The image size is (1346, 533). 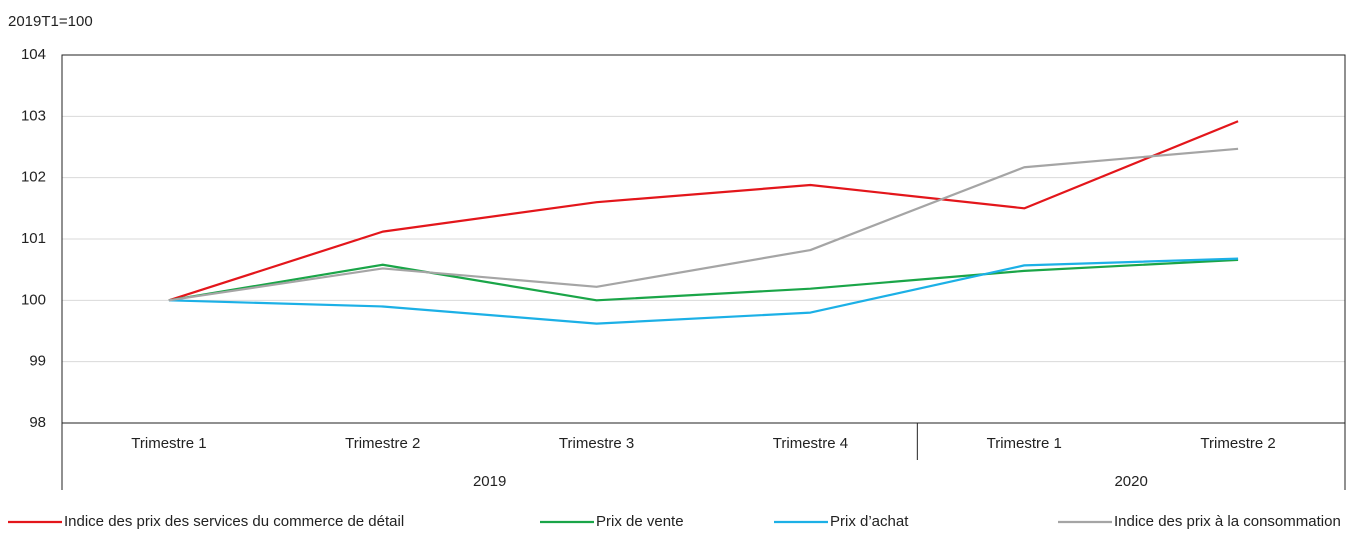 I want to click on y-tick-label: 98, so click(x=37, y=422).